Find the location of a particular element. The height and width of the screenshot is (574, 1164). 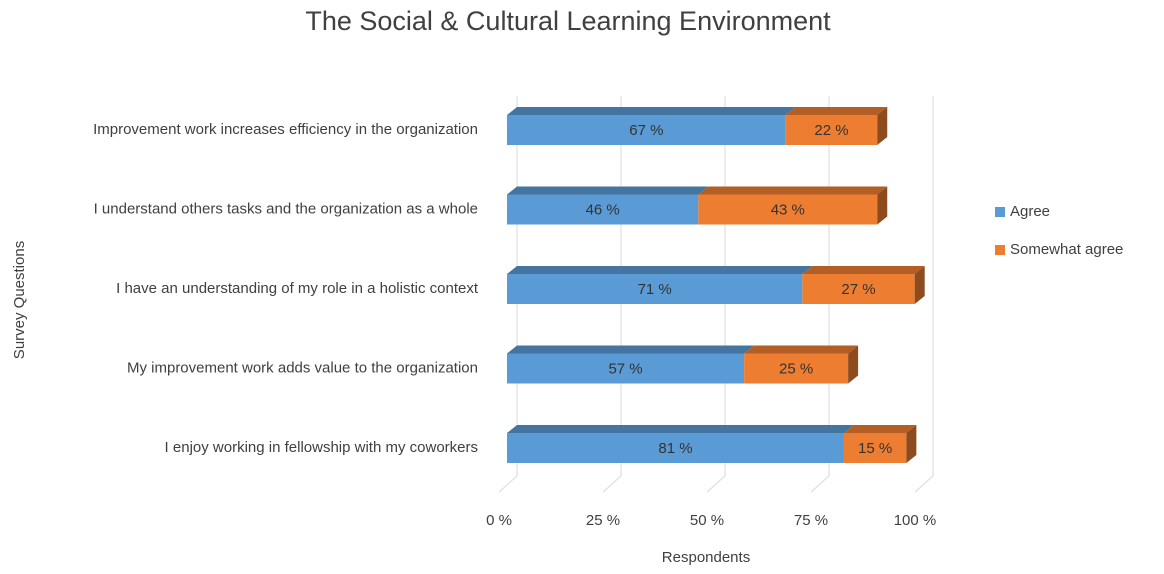

value-label: 57 % is located at coordinates (625, 368).